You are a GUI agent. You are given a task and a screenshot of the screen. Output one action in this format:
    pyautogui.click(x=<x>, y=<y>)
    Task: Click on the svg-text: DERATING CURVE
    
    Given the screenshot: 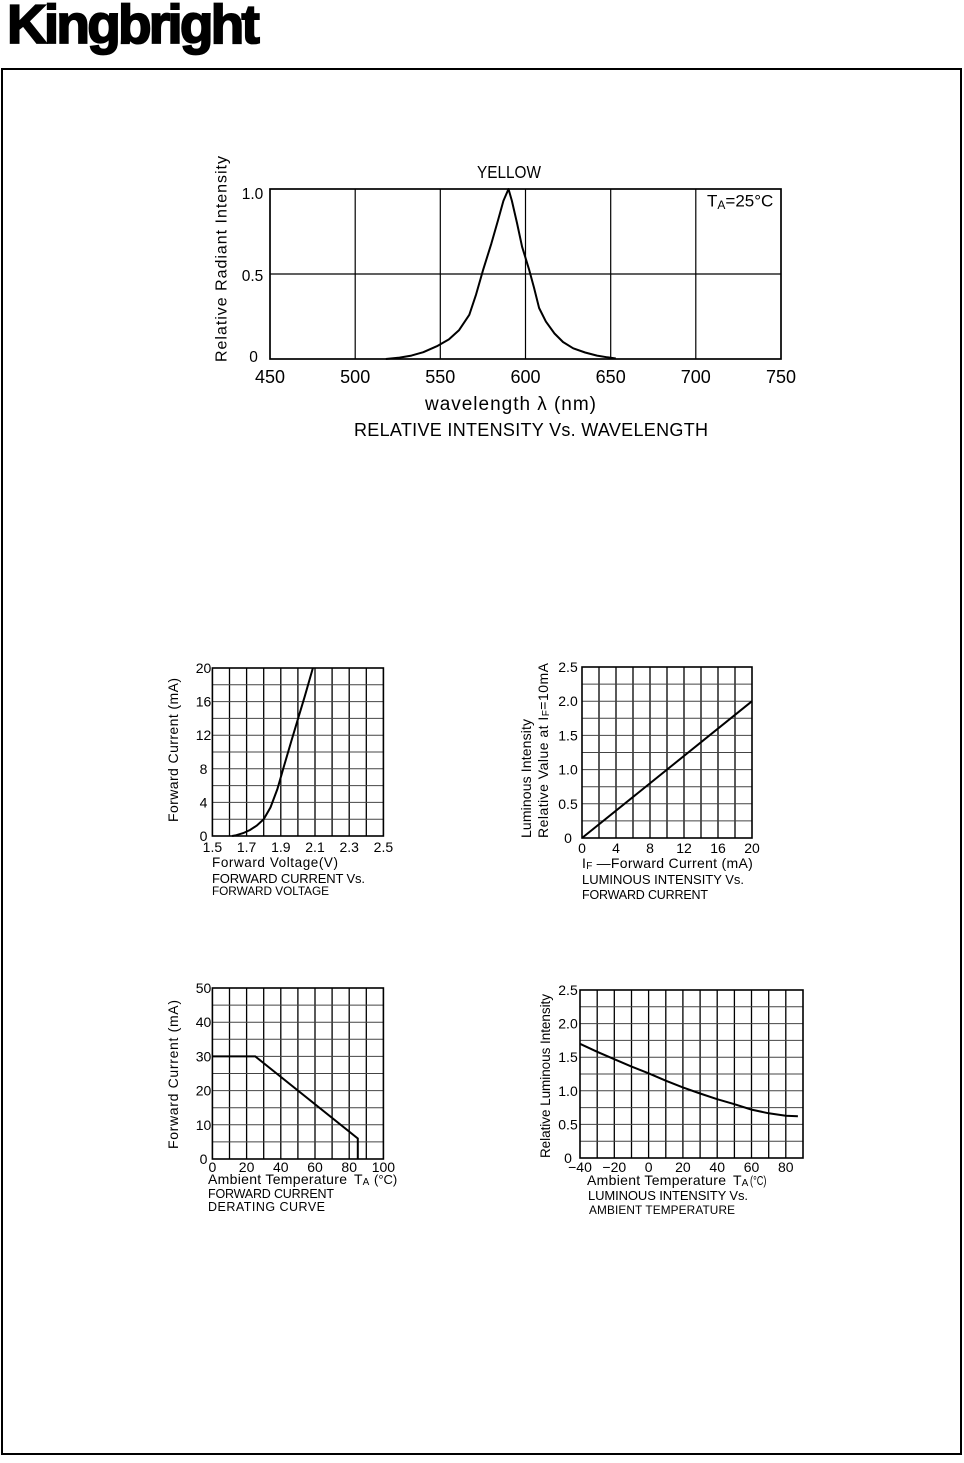 What is the action you would take?
    pyautogui.click(x=266, y=1207)
    